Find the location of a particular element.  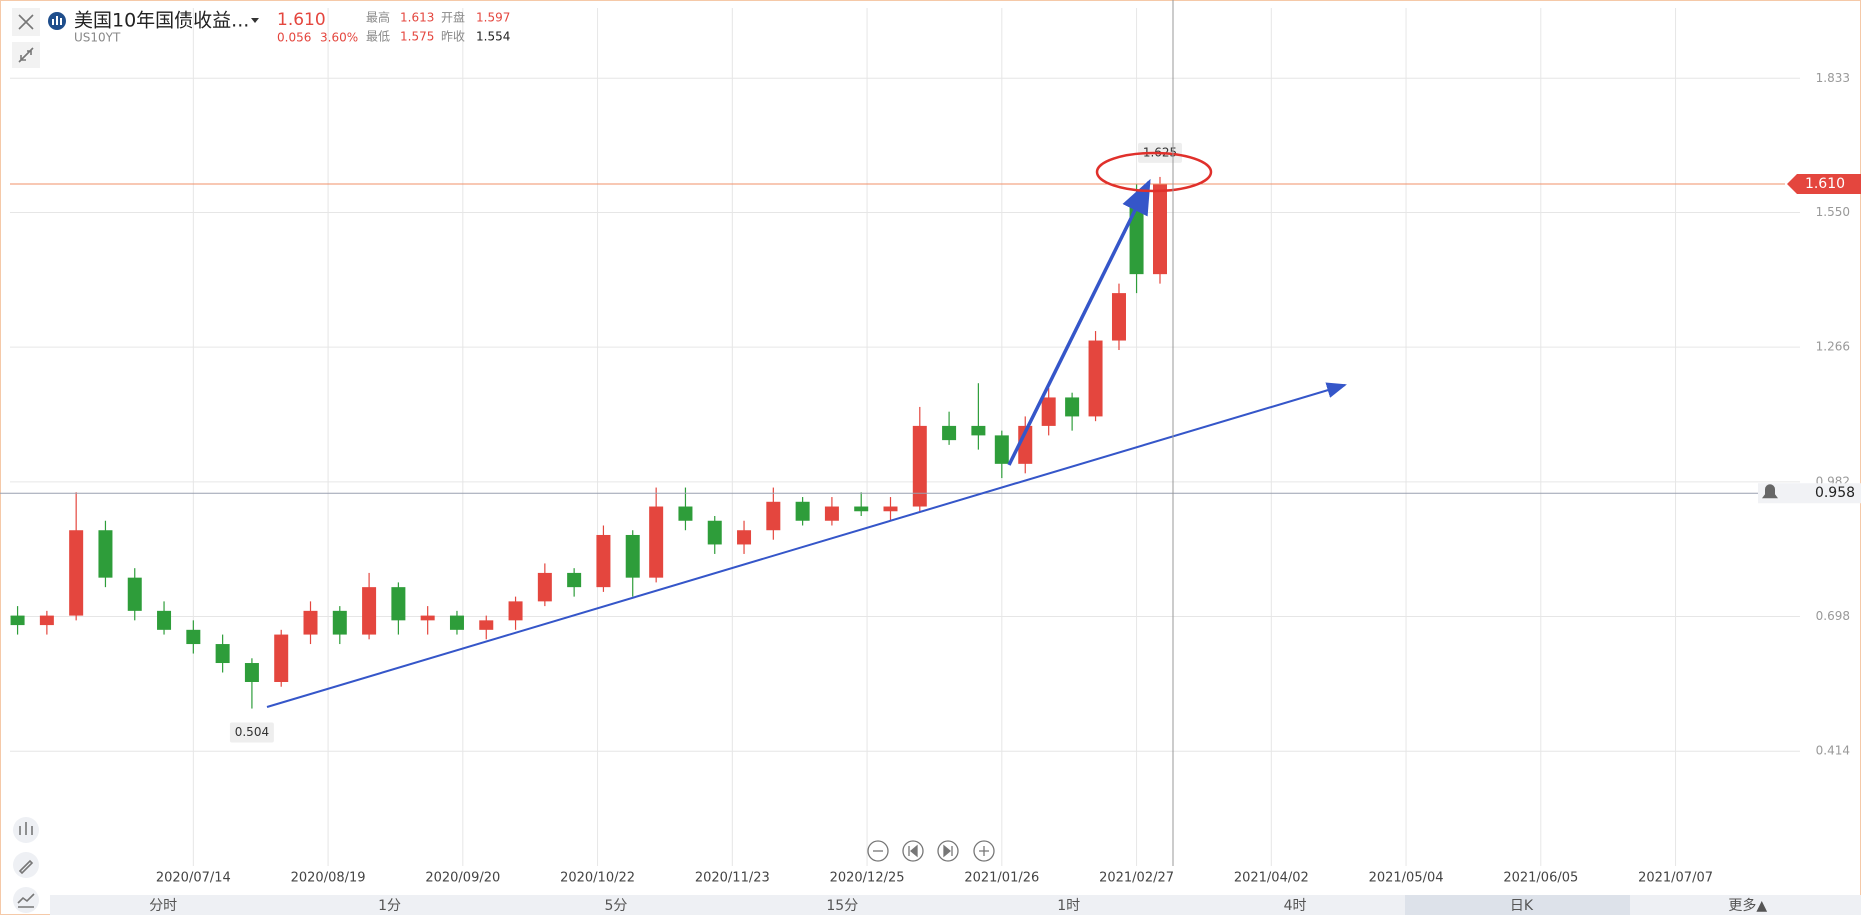

y-tick-label: 0.414 is located at coordinates (1833, 751).